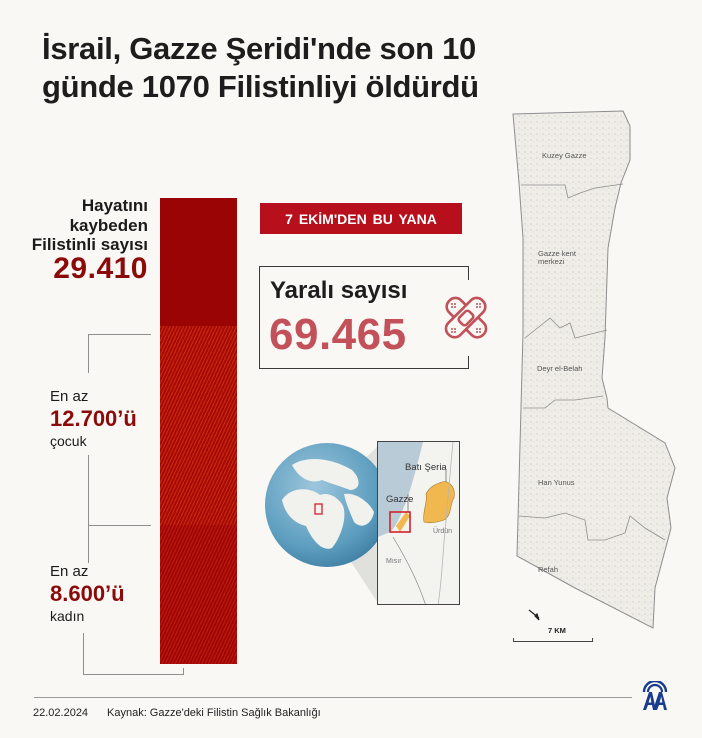 The width and height of the screenshot is (702, 738). What do you see at coordinates (68, 441) in the screenshot?
I see `children-suffix: çocuk` at bounding box center [68, 441].